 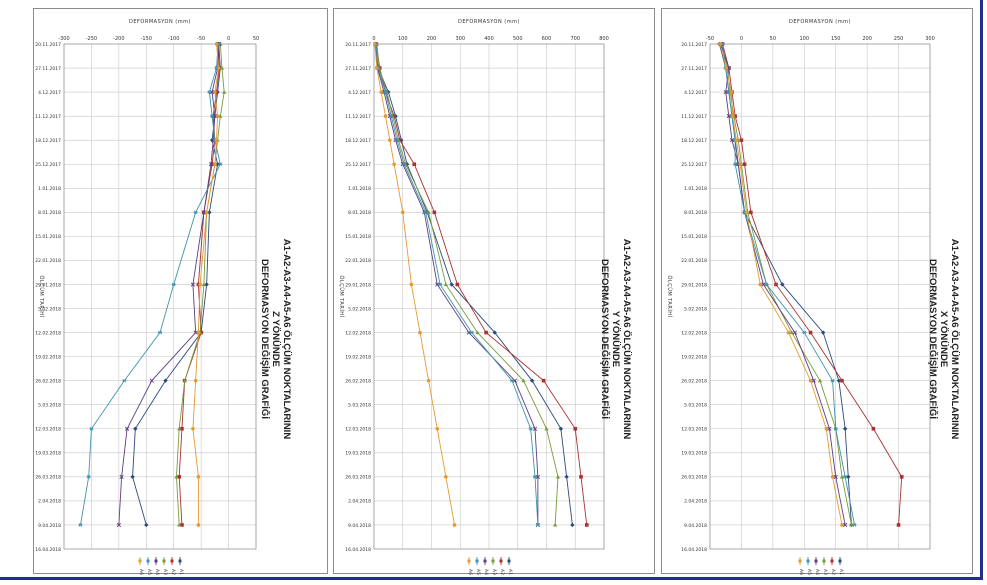 What do you see at coordinates (149, 572) in the screenshot?
I see `legend-label: A5` at bounding box center [149, 572].